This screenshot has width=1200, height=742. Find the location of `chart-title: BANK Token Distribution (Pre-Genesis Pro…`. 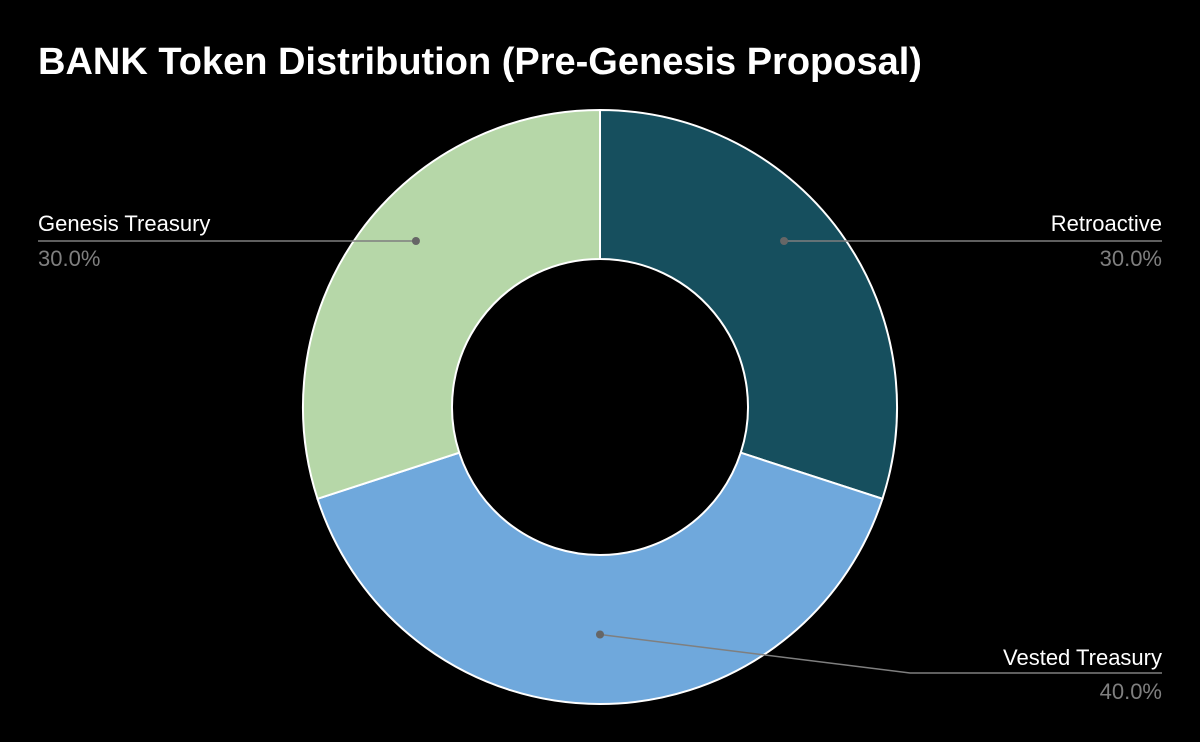

chart-title: BANK Token Distribution (Pre-Genesis Pro… is located at coordinates (480, 62).